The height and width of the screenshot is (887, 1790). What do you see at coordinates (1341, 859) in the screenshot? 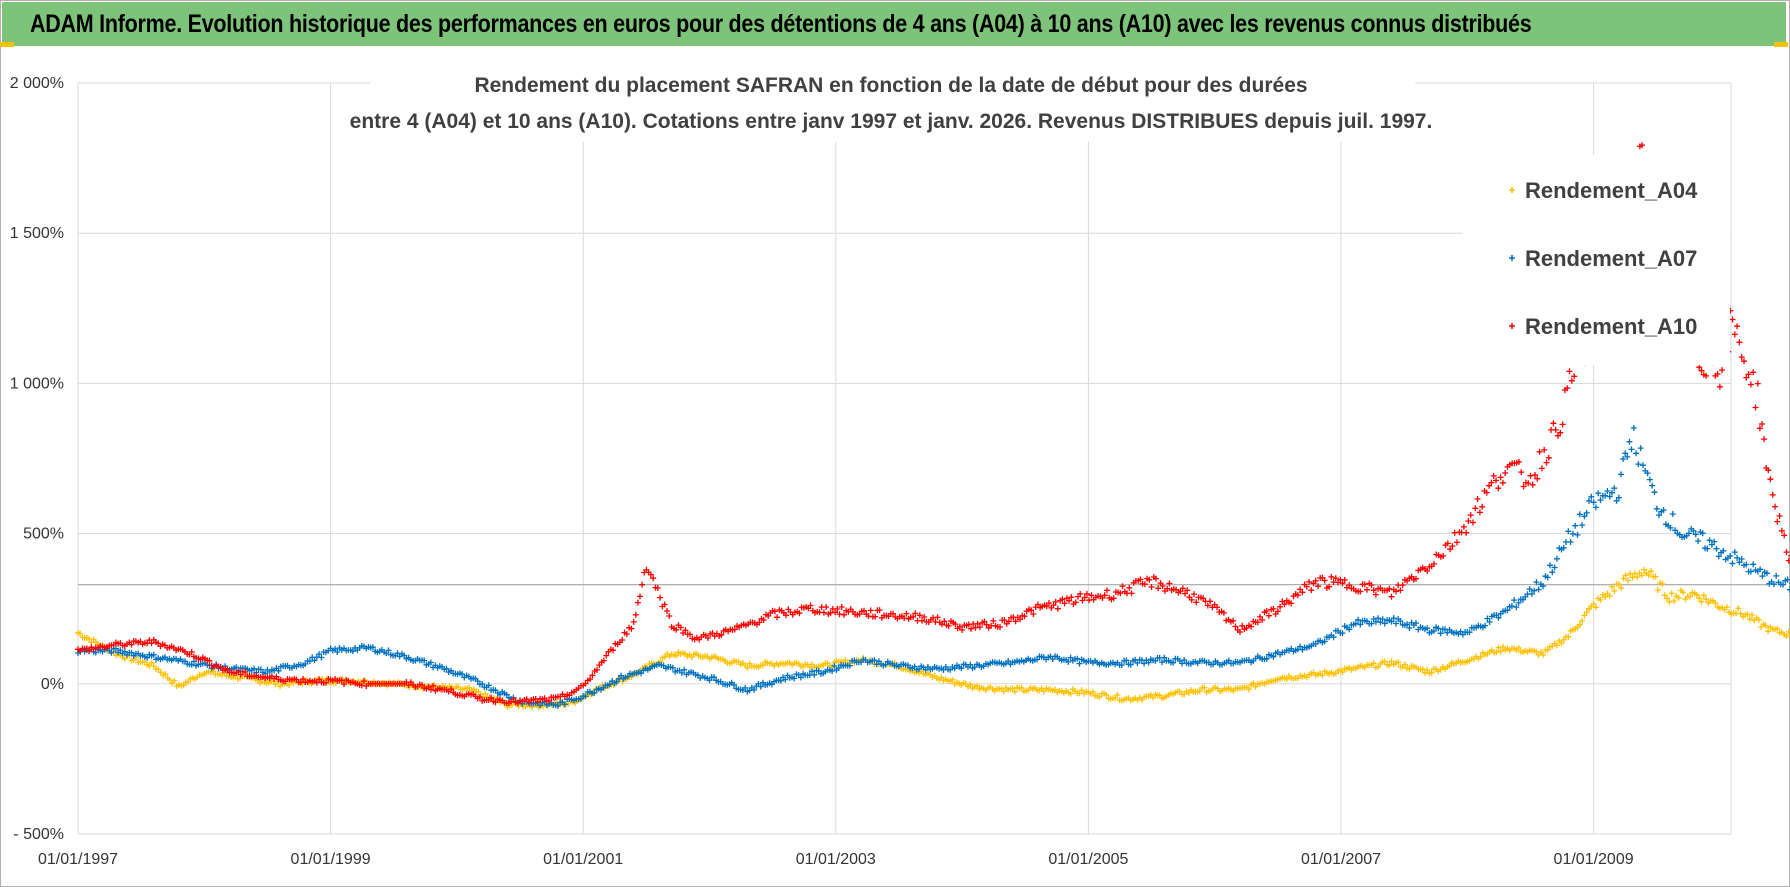
I see `x-tick-label: 01/01/2007` at bounding box center [1341, 859].